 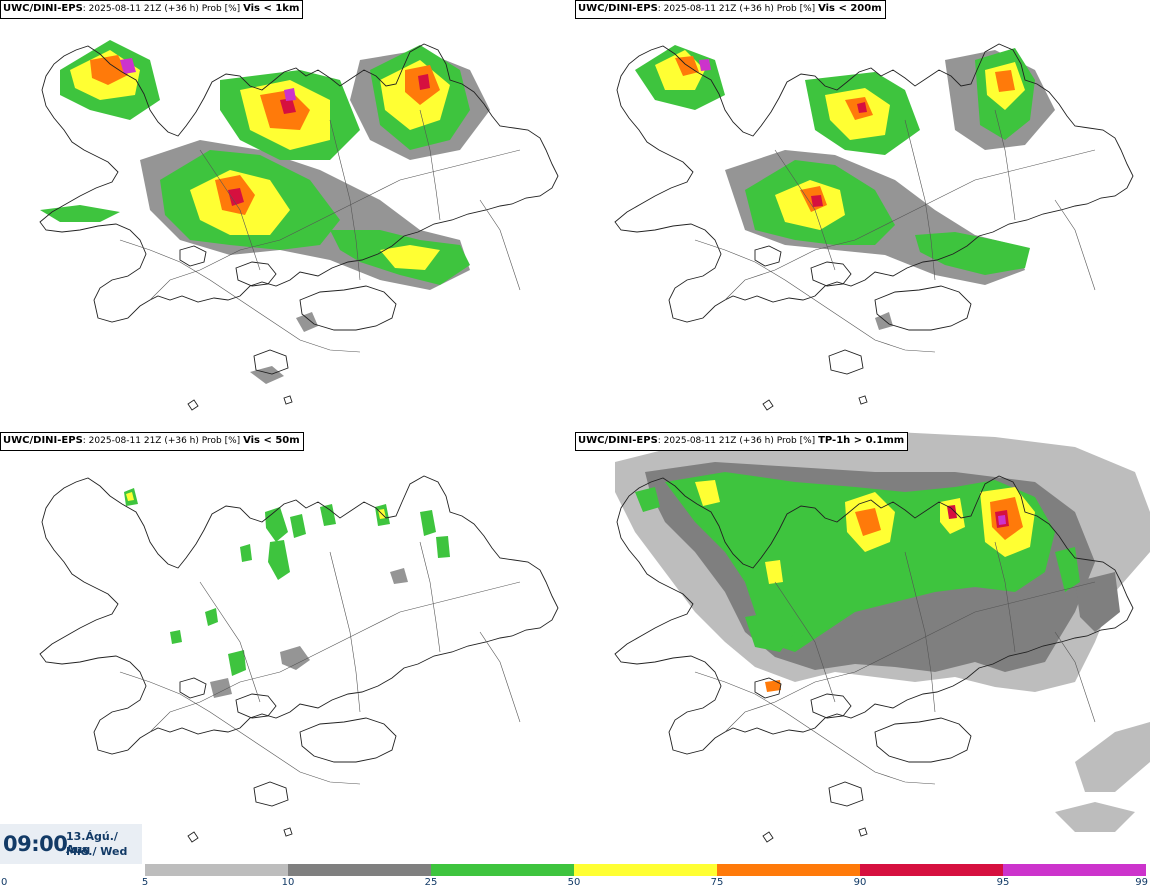 I want to click on valid-time-box: 09:00 13.Ágú./ Aug Mið./ Wed, so click(x=71, y=844).